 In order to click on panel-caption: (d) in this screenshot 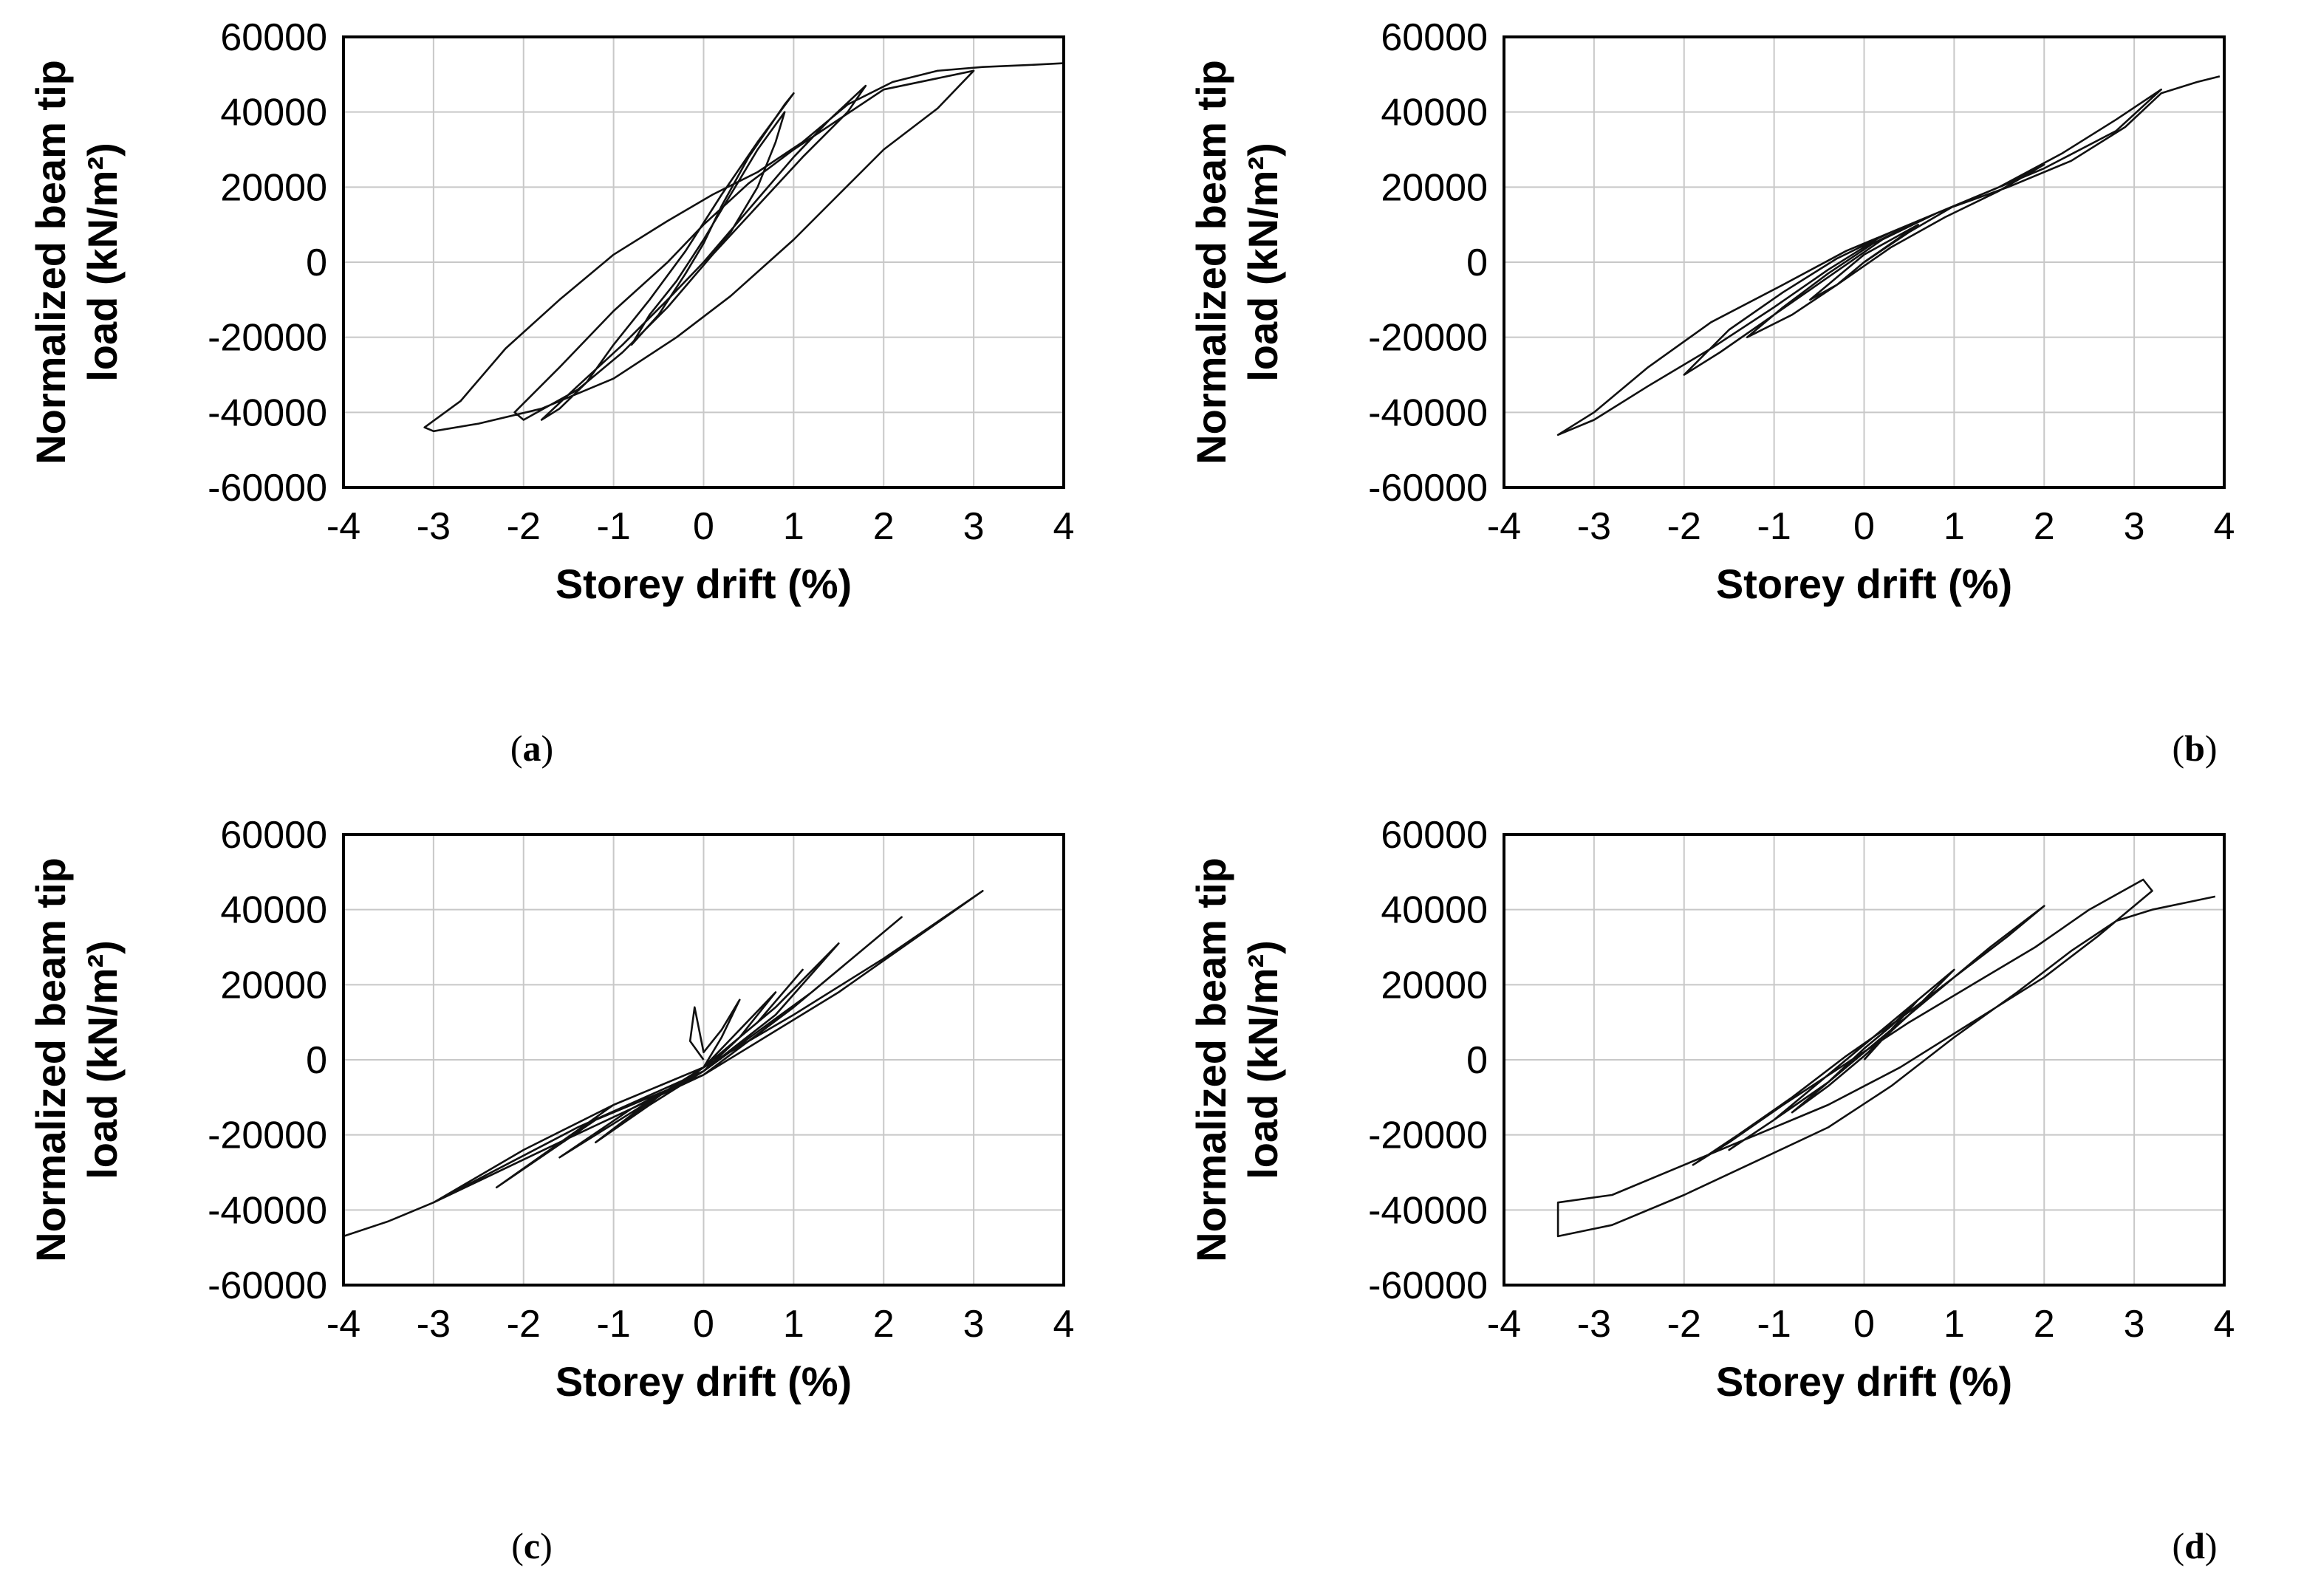, I will do `click(2194, 1545)`.